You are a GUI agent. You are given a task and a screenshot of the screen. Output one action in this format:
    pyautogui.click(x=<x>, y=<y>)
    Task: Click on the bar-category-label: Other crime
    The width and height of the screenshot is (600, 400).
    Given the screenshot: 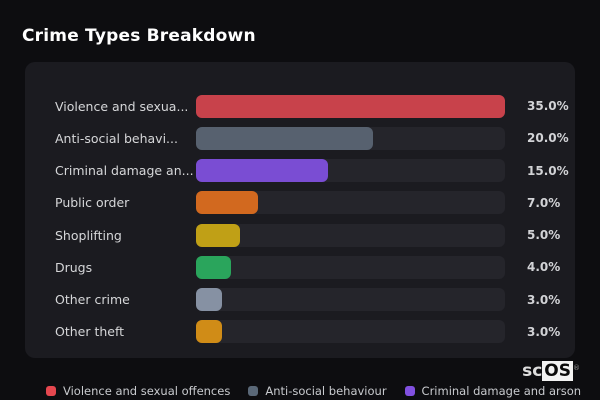 What is the action you would take?
    pyautogui.click(x=92, y=300)
    